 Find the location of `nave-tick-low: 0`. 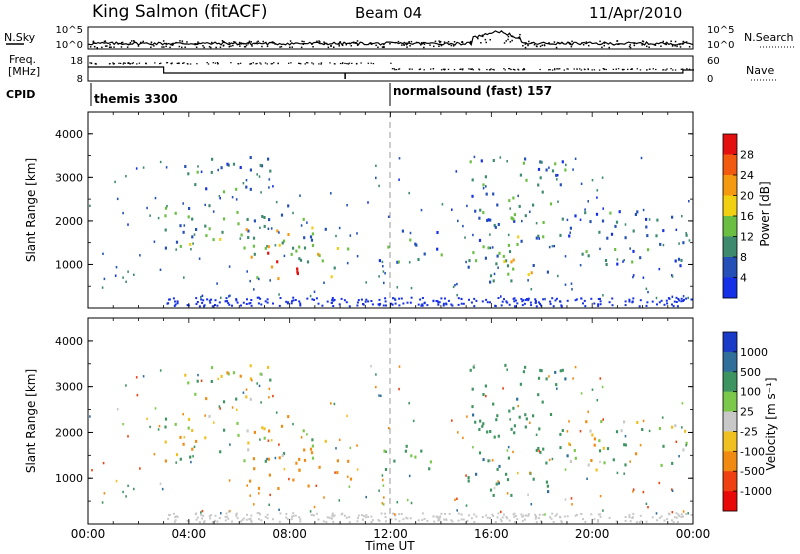

nave-tick-low: 0 is located at coordinates (710, 79).